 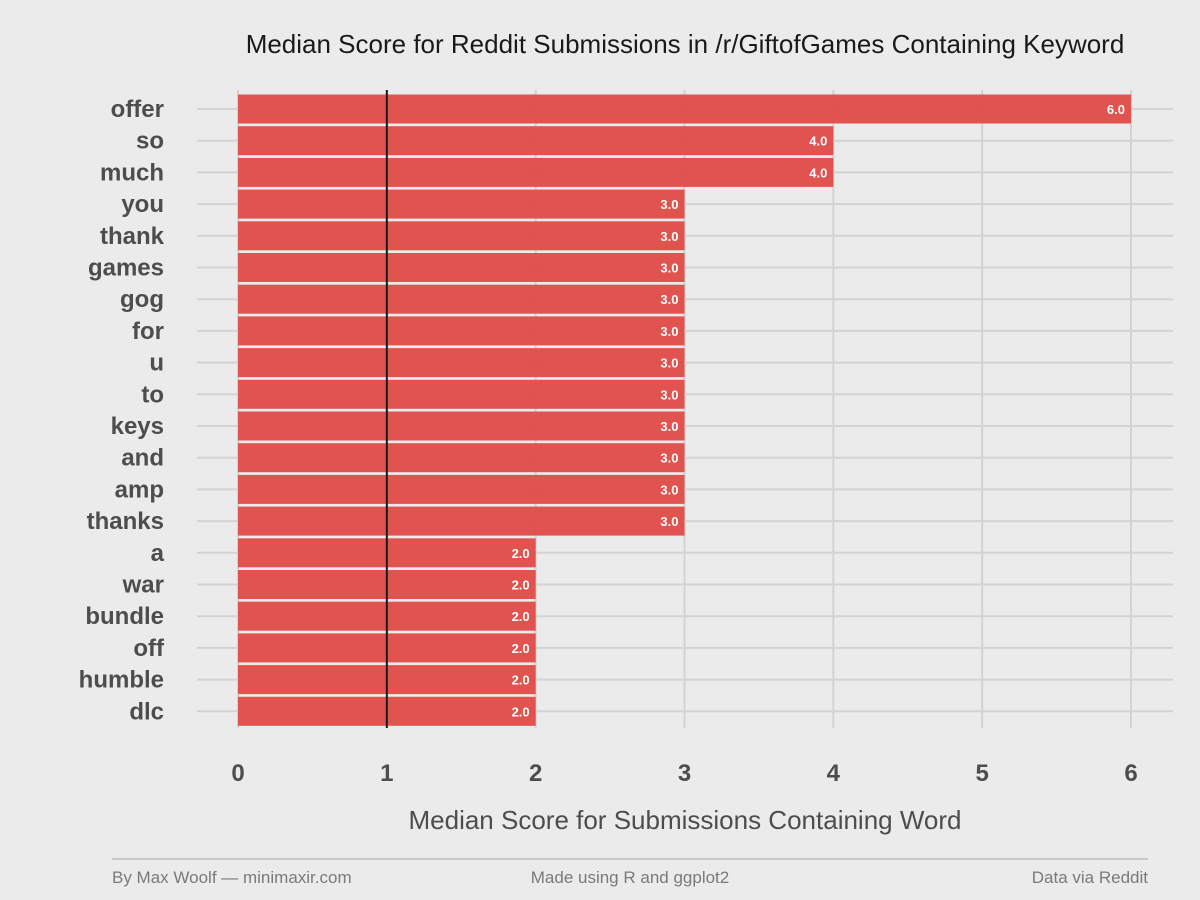 I want to click on category-label: to, so click(x=152, y=394).